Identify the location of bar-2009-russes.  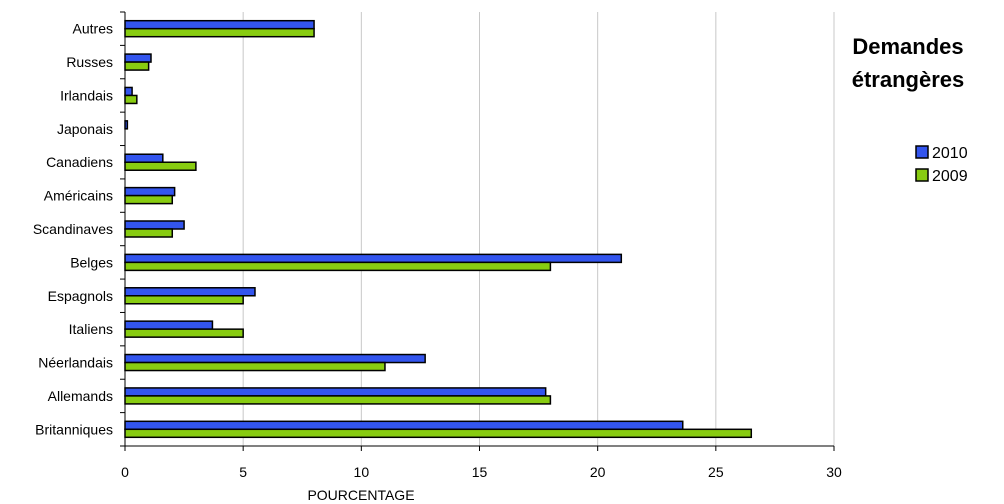
(137, 66).